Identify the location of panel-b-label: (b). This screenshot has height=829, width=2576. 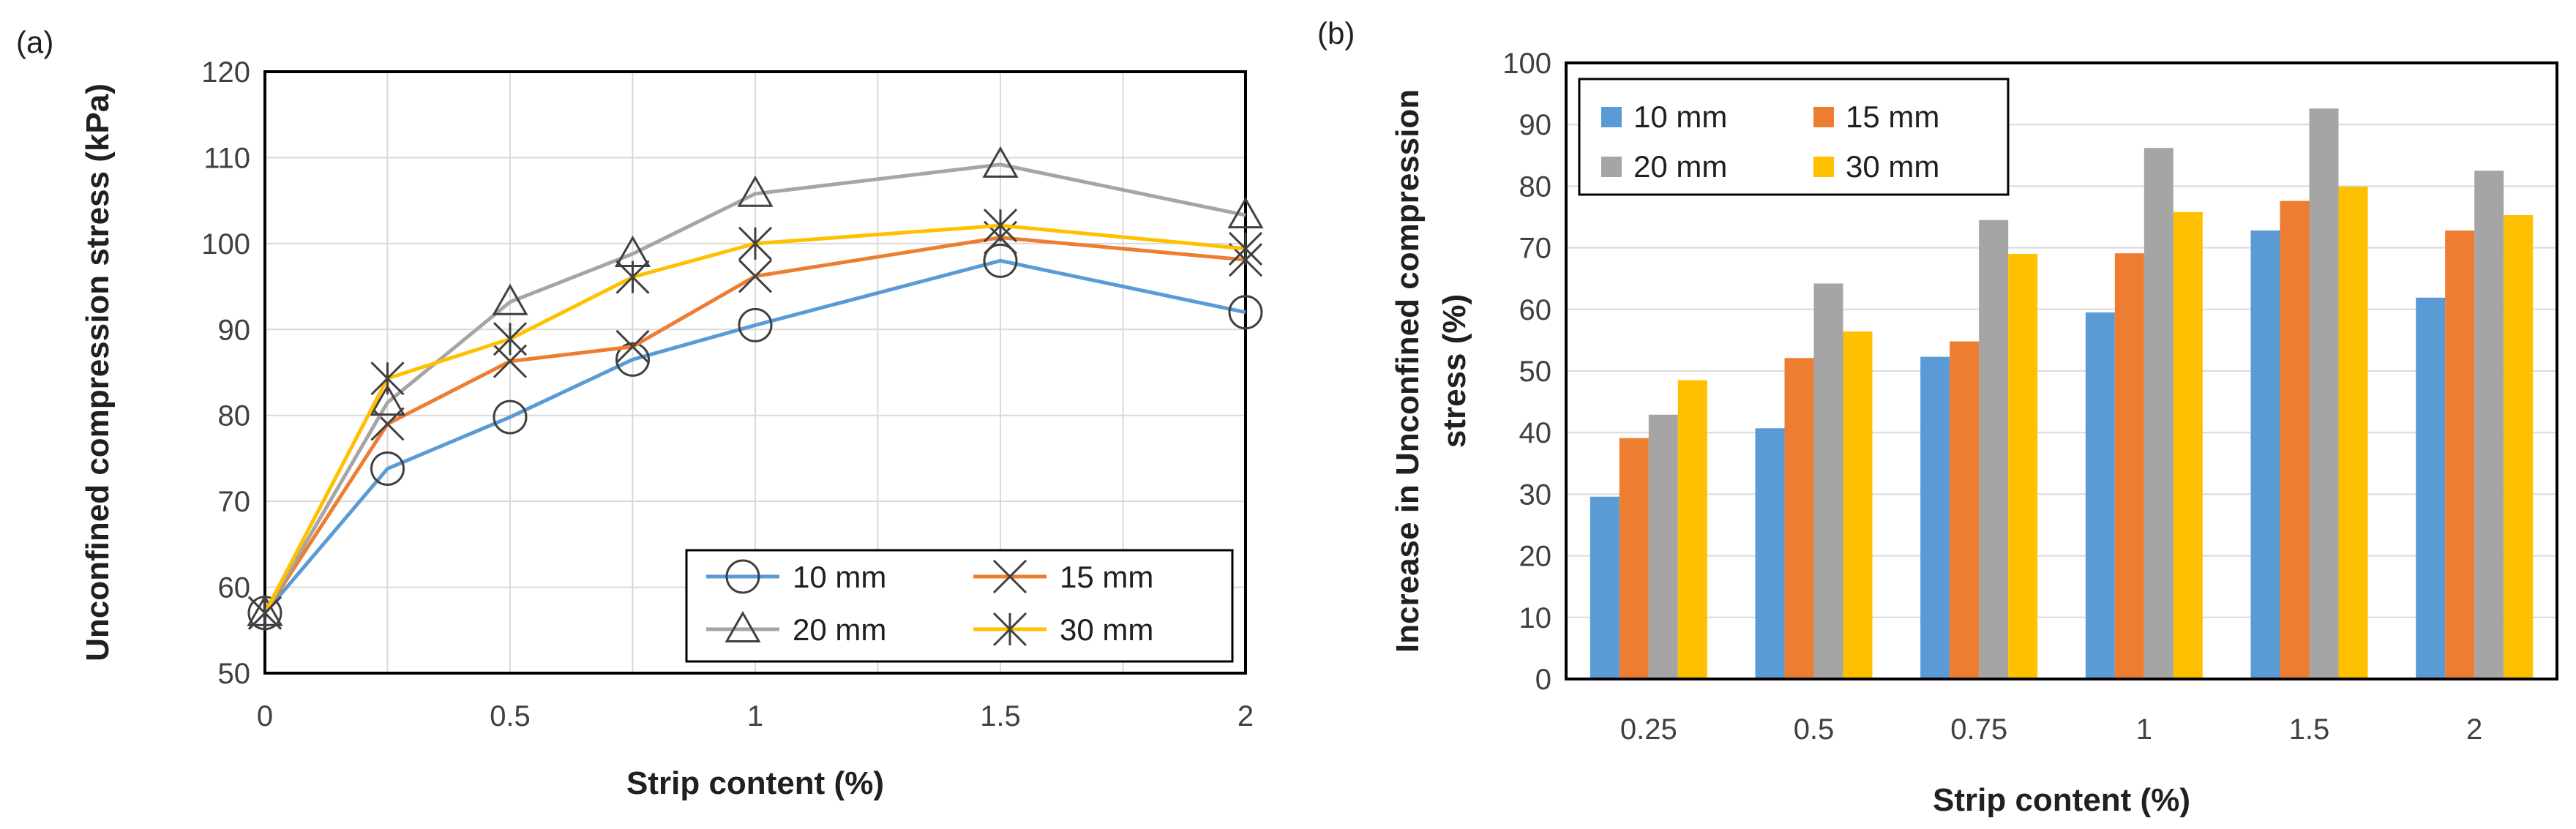
(1336, 33).